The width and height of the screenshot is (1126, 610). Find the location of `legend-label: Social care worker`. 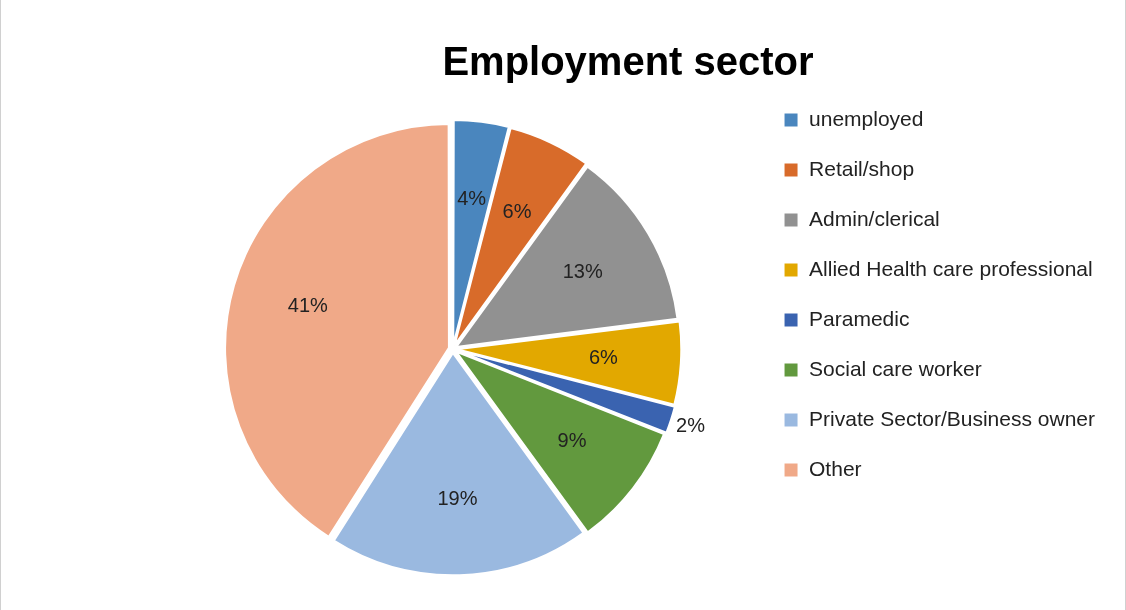

legend-label: Social care worker is located at coordinates (895, 368).